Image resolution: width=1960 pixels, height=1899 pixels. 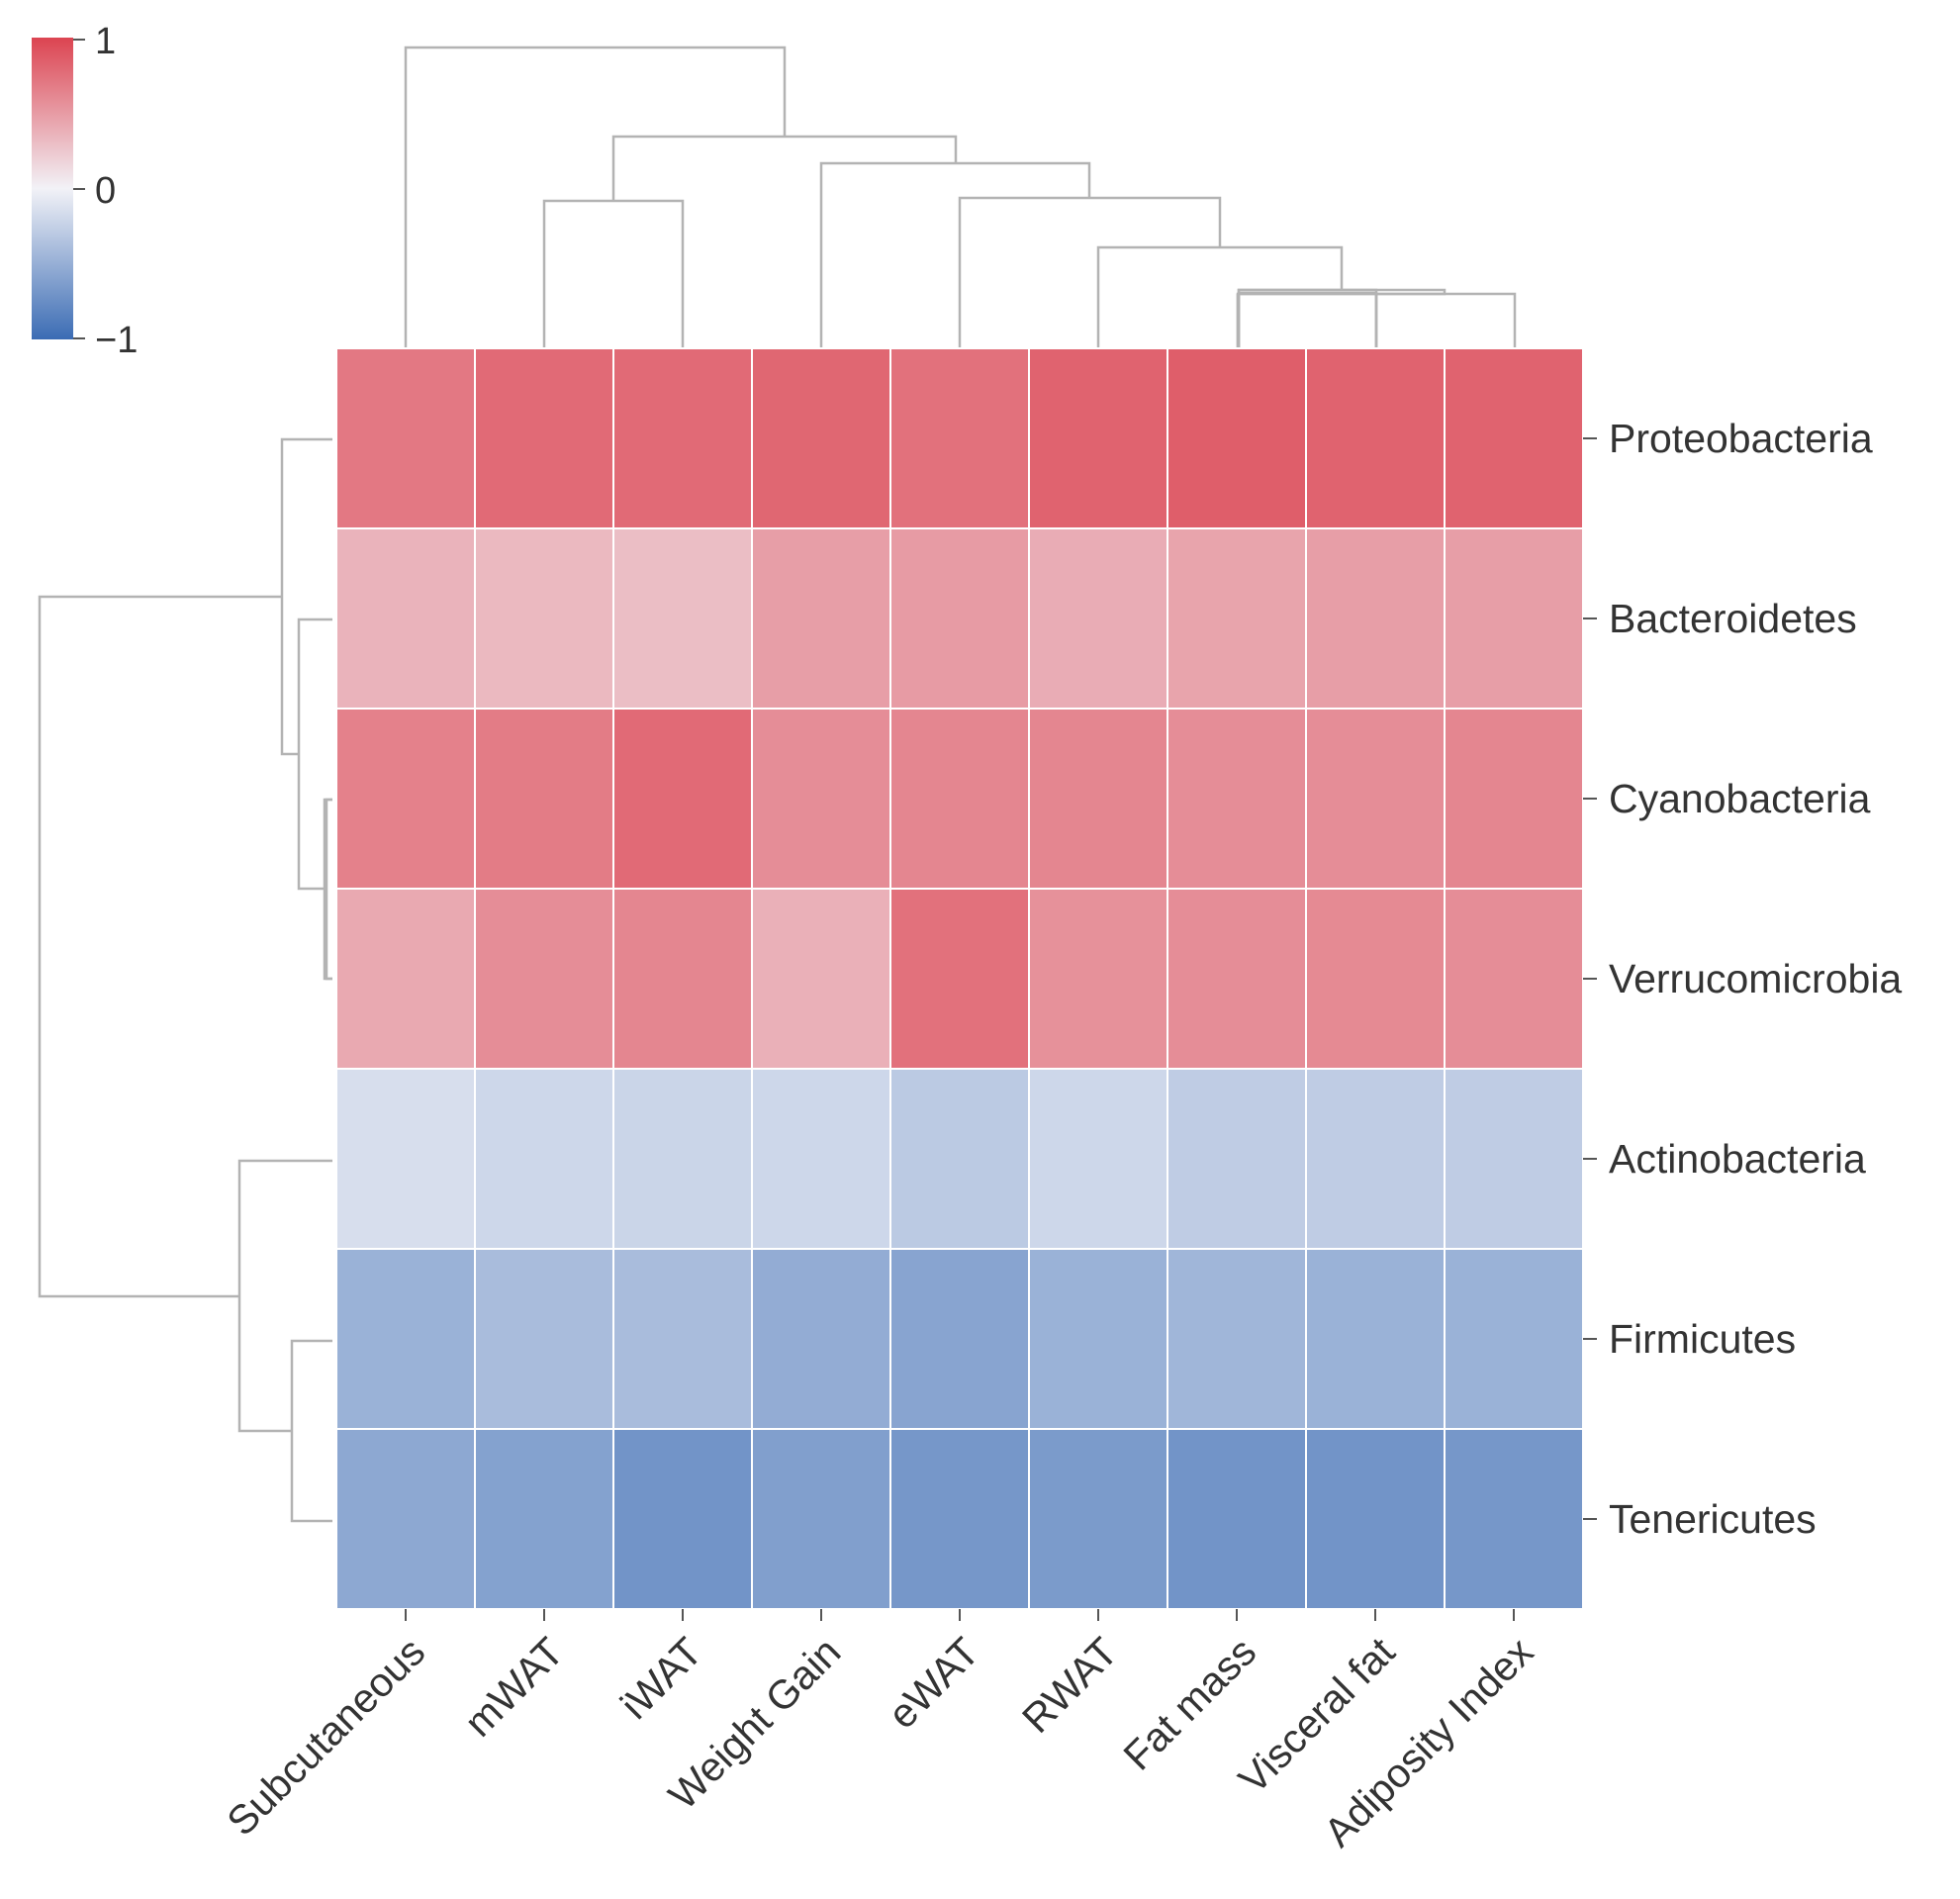 I want to click on column-label: eWAT, so click(x=934, y=1683).